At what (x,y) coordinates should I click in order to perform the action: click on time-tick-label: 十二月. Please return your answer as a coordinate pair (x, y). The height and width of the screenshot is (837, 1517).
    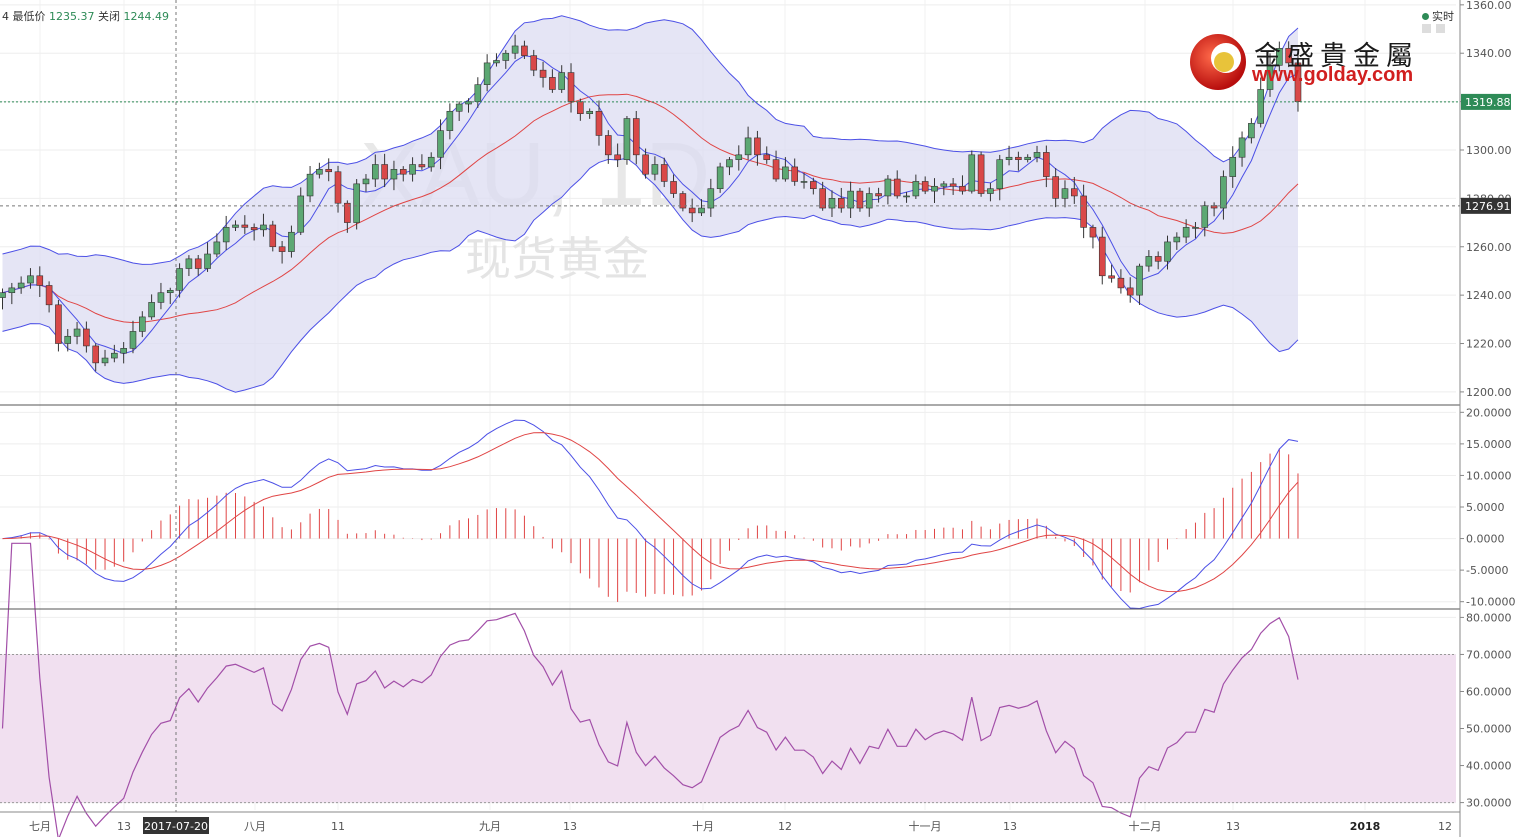
    Looking at the image, I should click on (1145, 826).